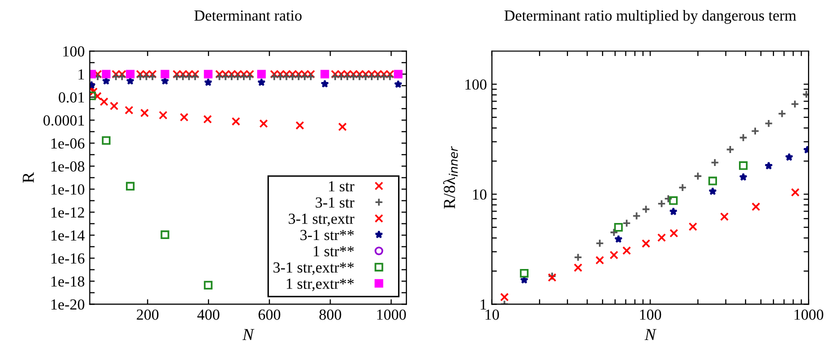  Describe the element at coordinates (334, 251) in the screenshot. I see `legend-label: 1 str**` at that location.